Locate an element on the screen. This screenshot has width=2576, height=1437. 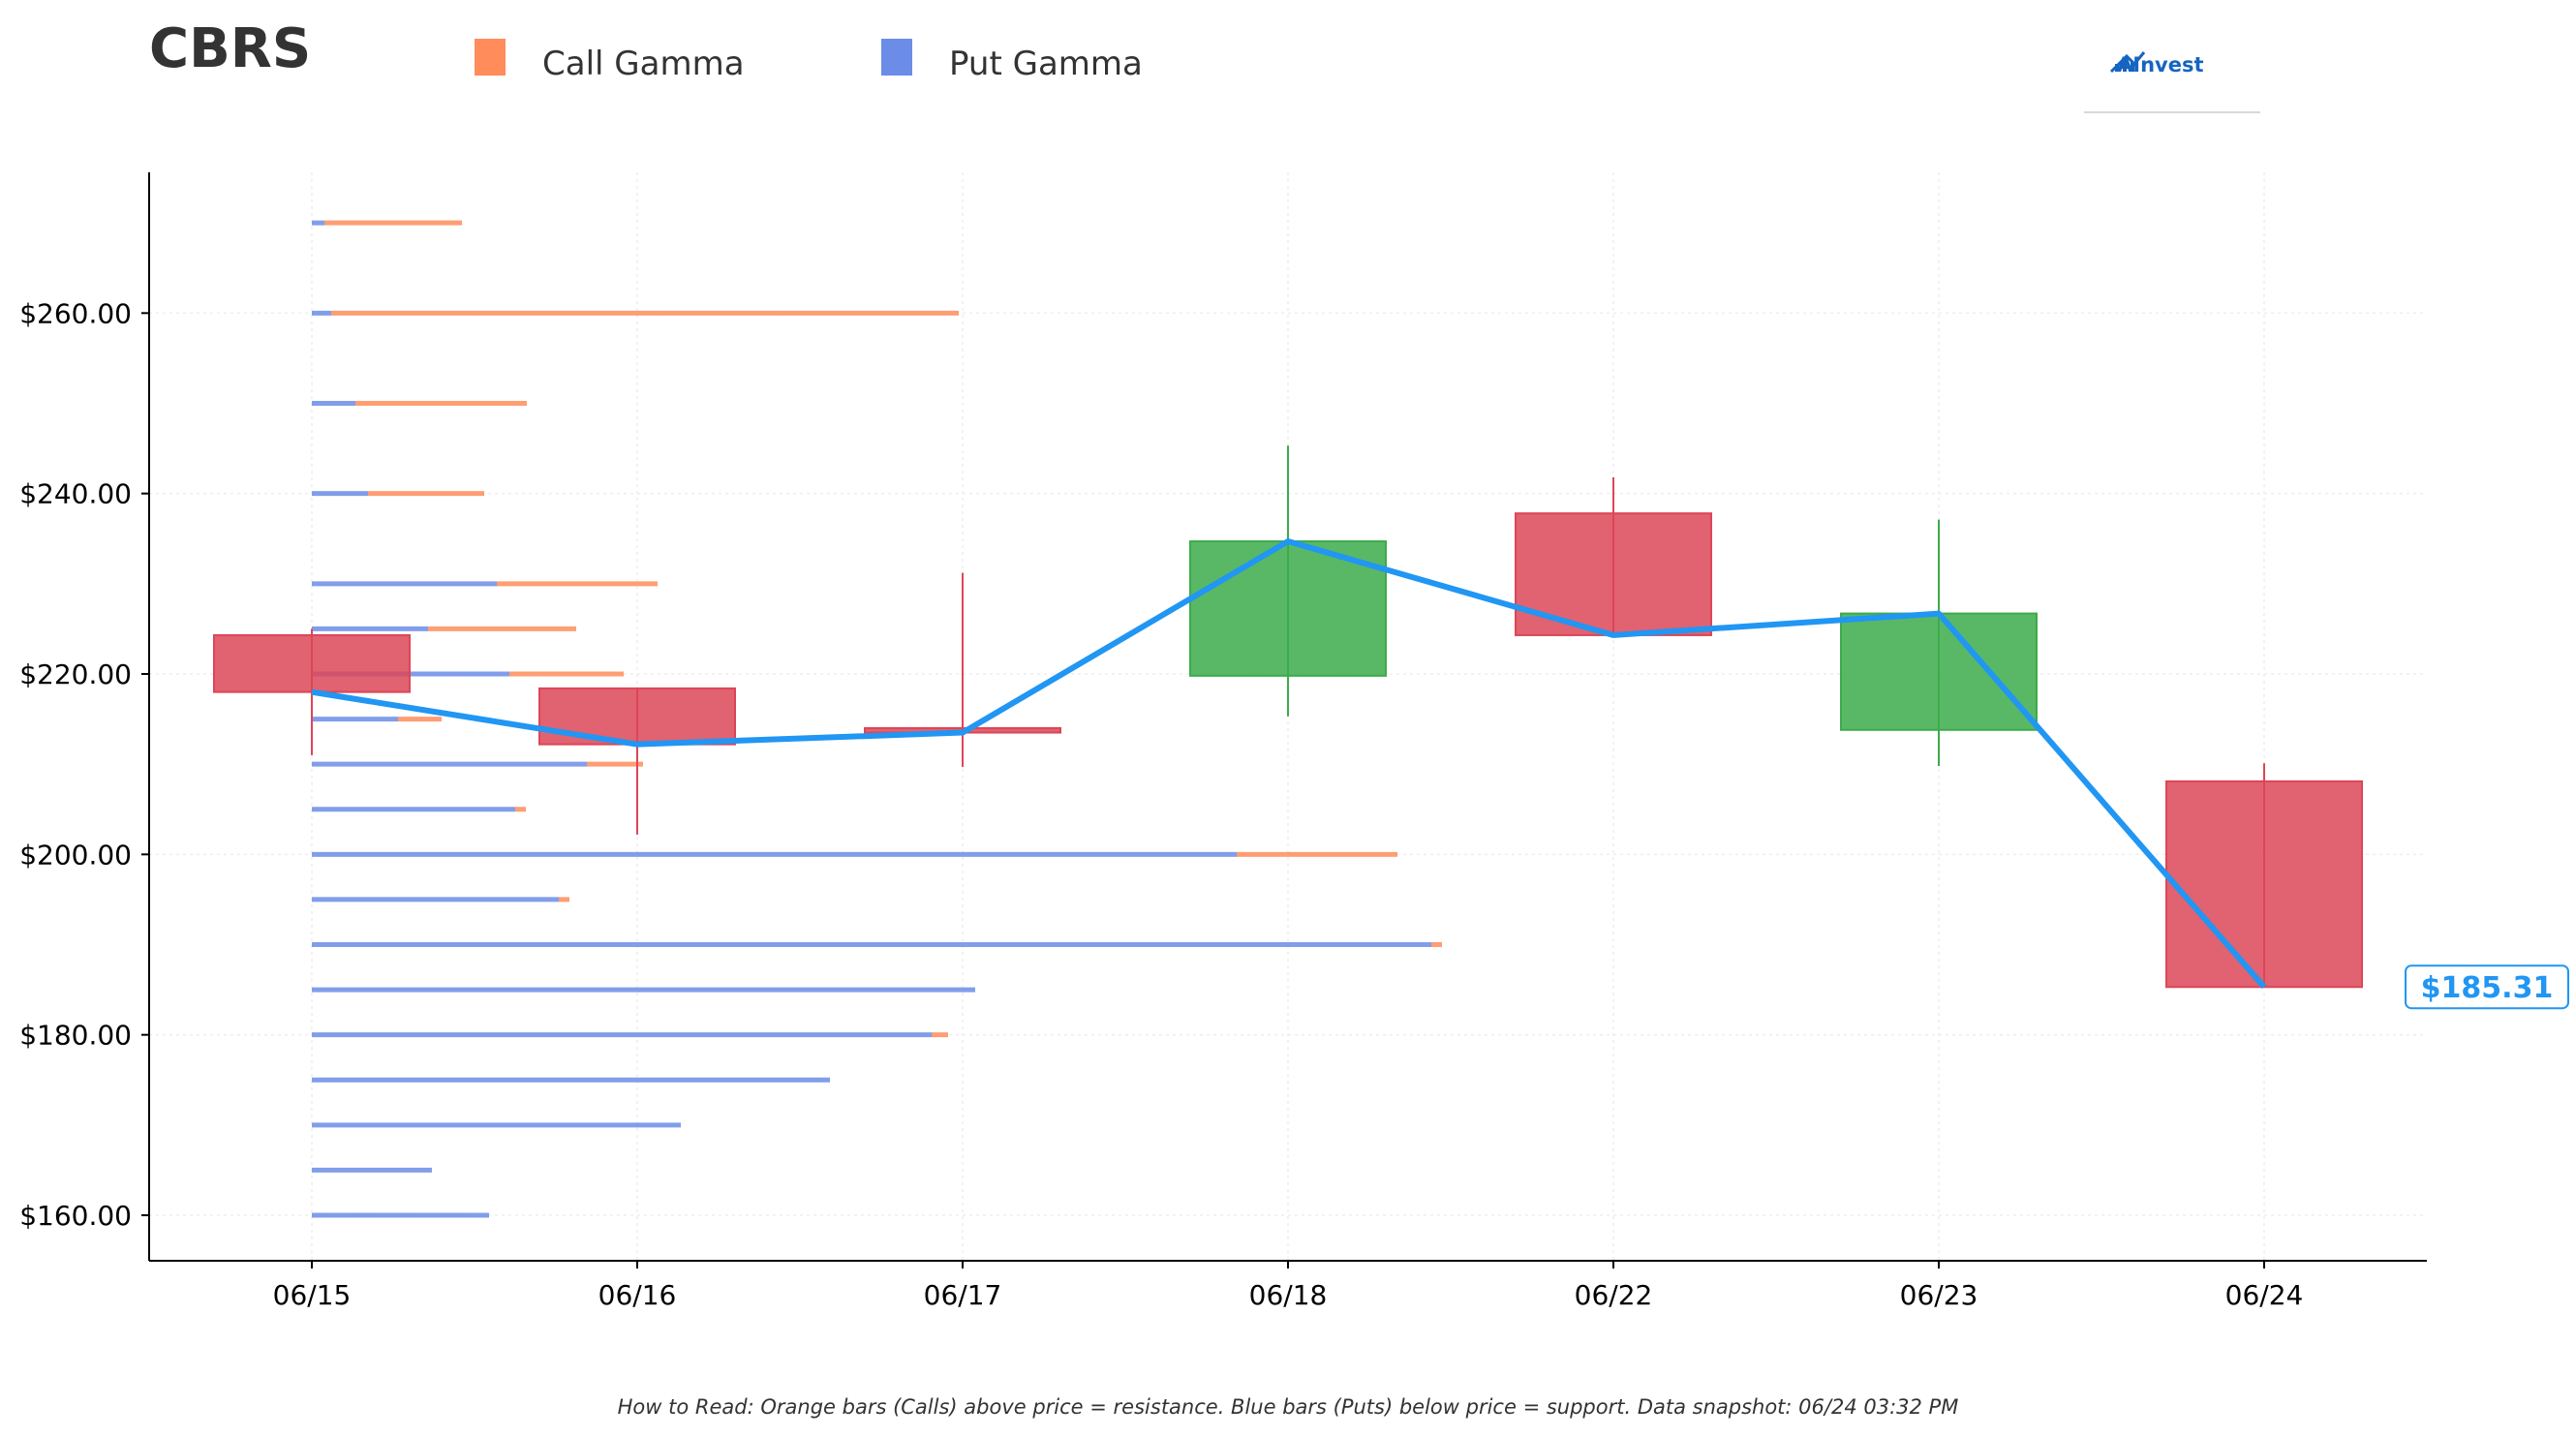
legend-label-call-gamma: Call Gamma is located at coordinates (643, 64).